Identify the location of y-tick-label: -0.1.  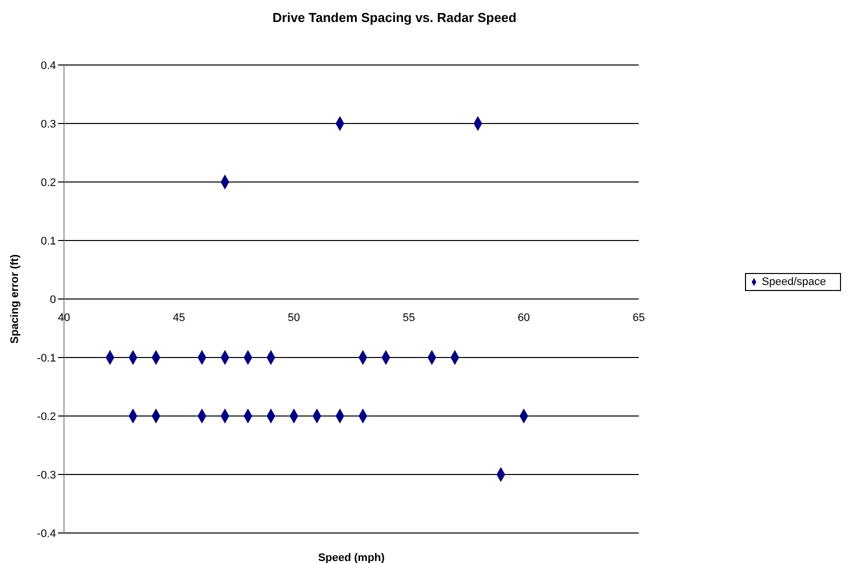
(46, 358).